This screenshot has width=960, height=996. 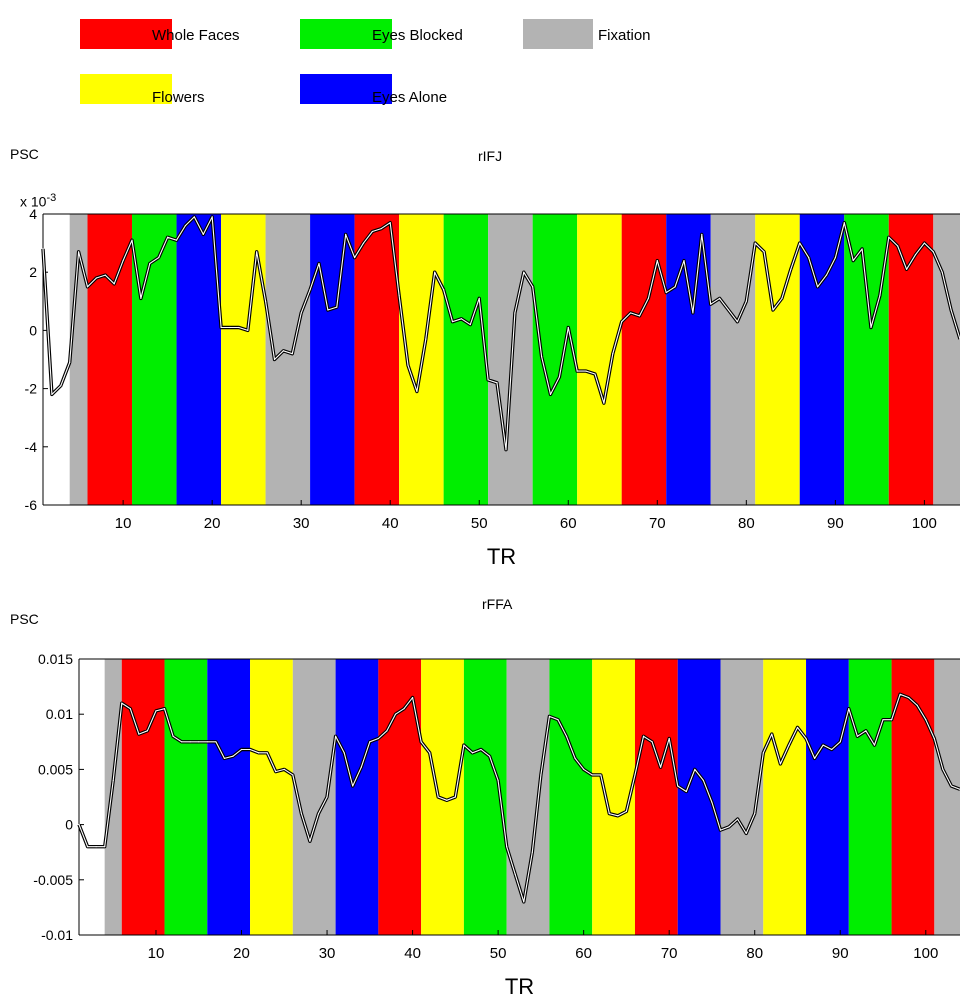 I want to click on chart1-xtick-label: 50, so click(x=479, y=523).